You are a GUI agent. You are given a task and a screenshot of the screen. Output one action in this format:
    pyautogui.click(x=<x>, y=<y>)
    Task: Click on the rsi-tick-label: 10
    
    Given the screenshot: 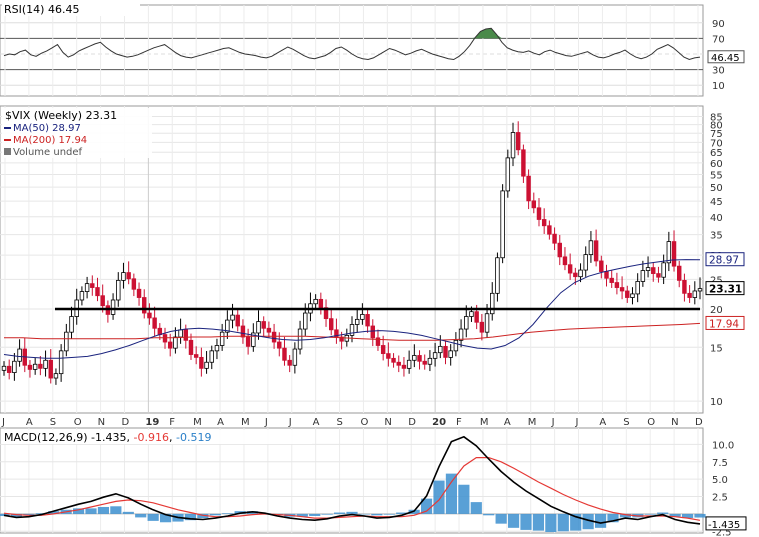 What is the action you would take?
    pyautogui.click(x=718, y=86)
    